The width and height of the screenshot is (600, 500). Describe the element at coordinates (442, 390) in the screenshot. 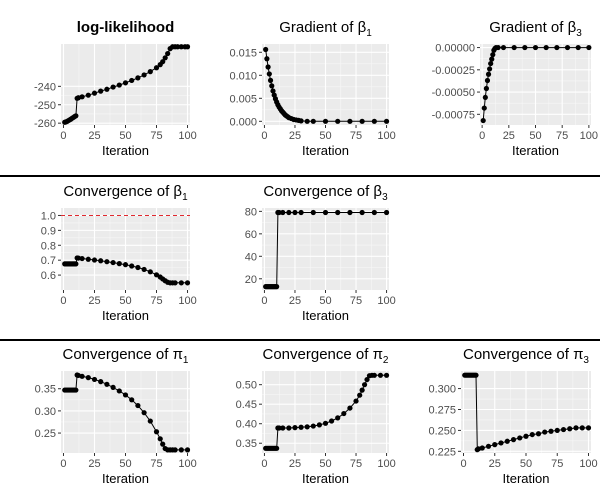

I see `y-tick-label: 0.300` at that location.